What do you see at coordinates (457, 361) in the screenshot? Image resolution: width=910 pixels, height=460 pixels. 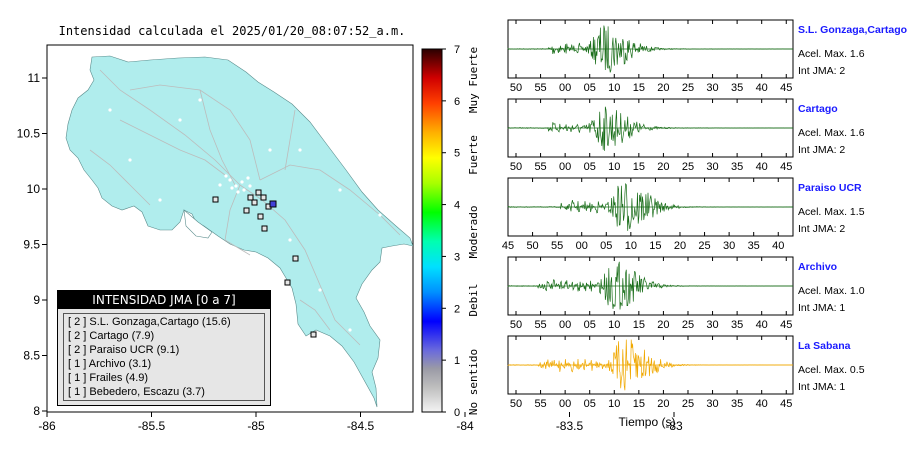 I see `colorbar-tick-label: 1` at bounding box center [457, 361].